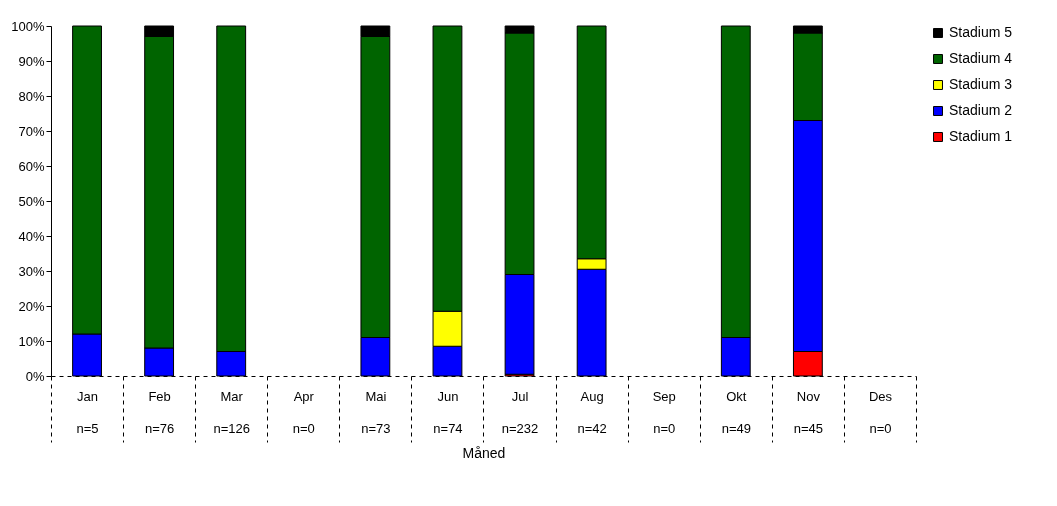  What do you see at coordinates (520, 412) in the screenshot?
I see `category-label: Jul n=232` at bounding box center [520, 412].